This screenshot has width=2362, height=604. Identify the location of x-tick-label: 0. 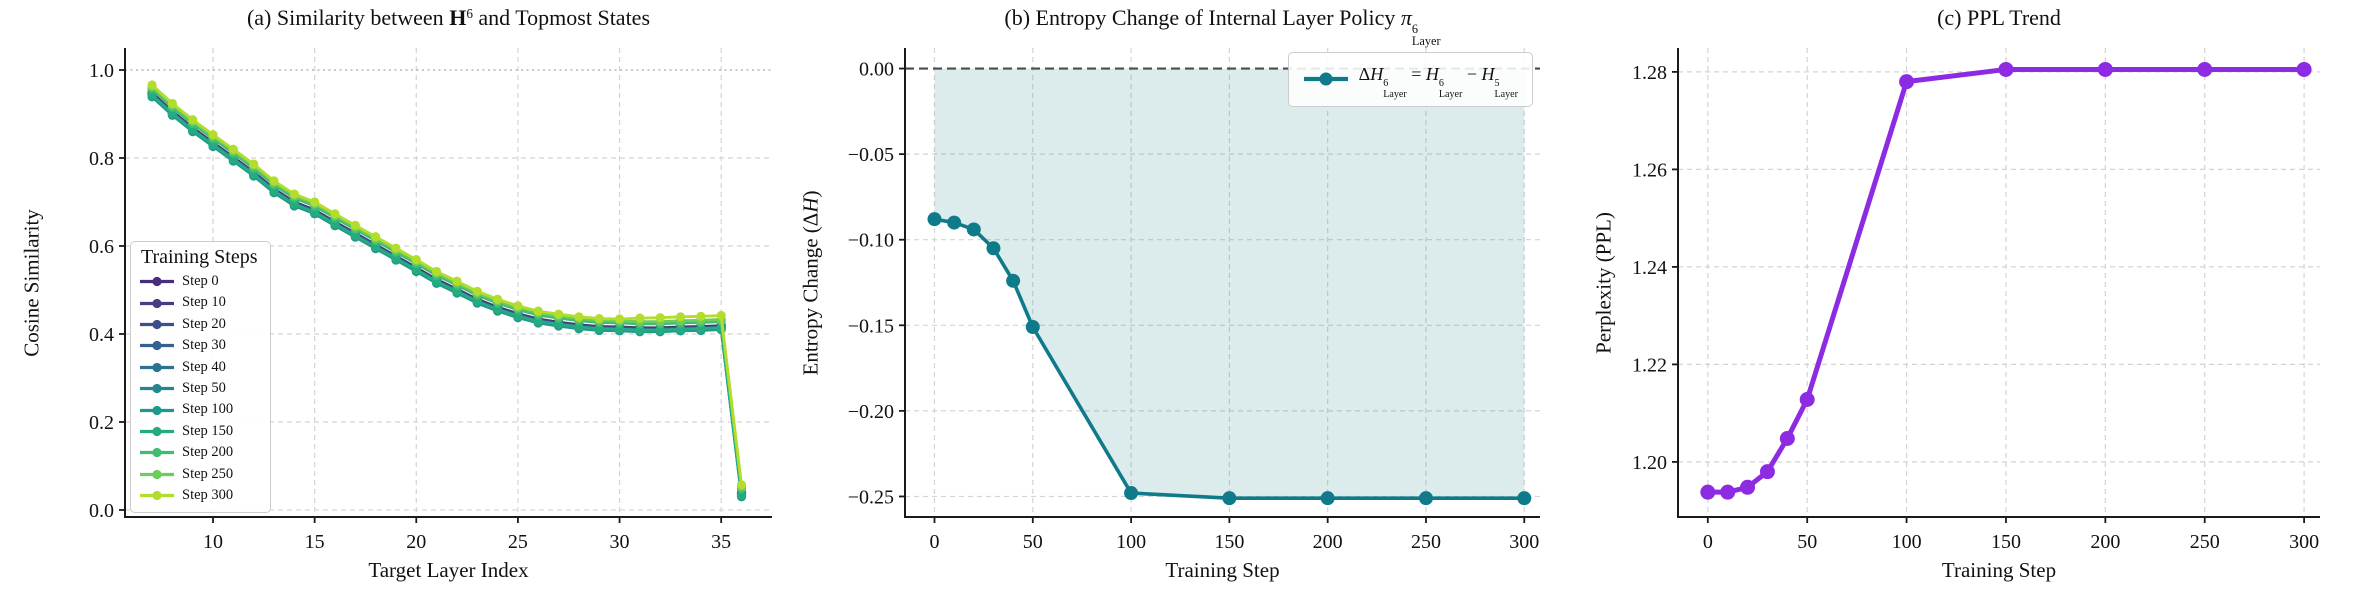
(934, 542).